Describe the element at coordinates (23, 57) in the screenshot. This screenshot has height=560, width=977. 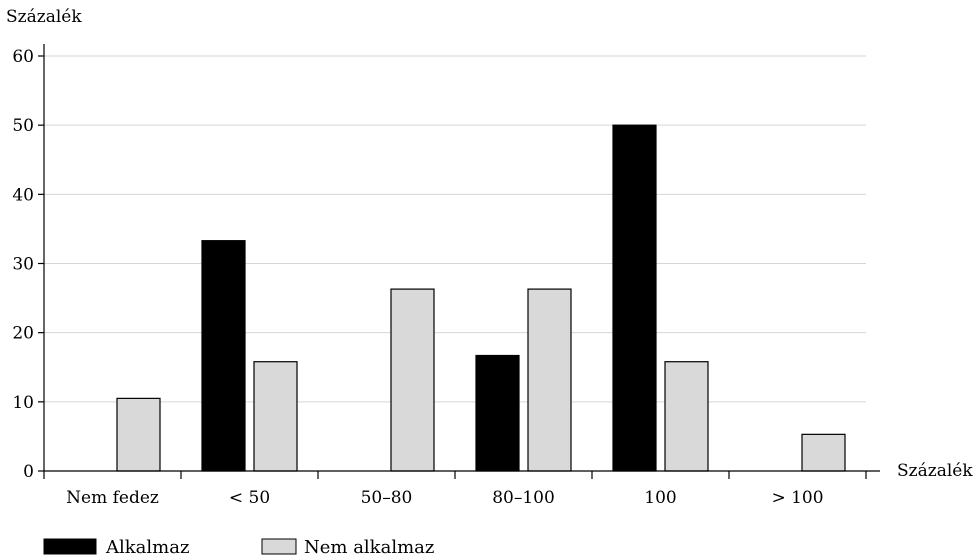
I see `y-tick-label: 60` at that location.